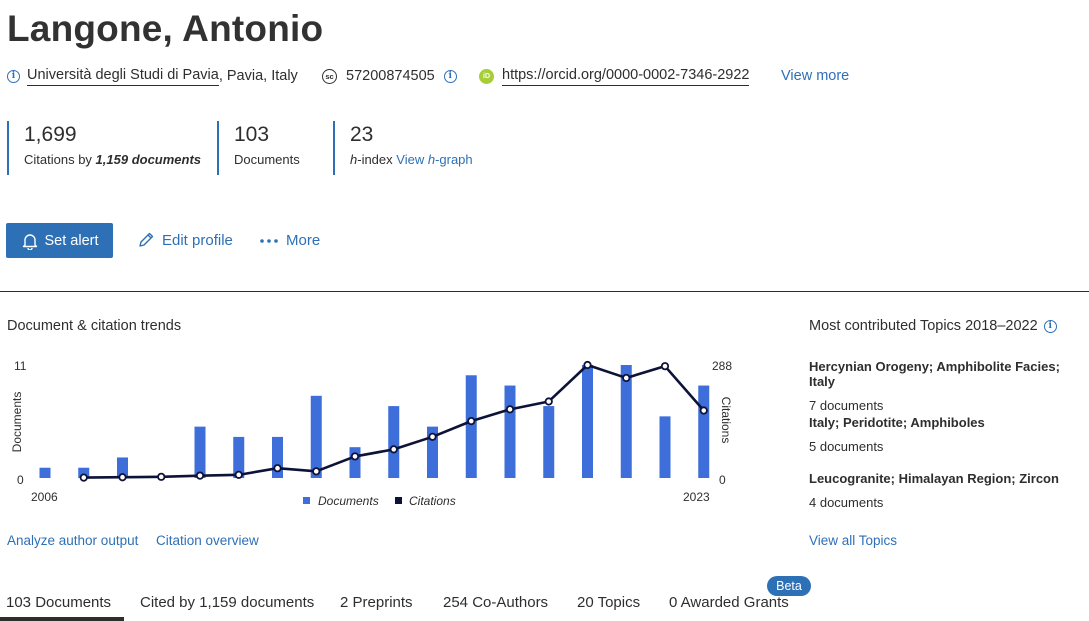  Describe the element at coordinates (84, 472) in the screenshot. I see `documents-bar-2007` at that location.